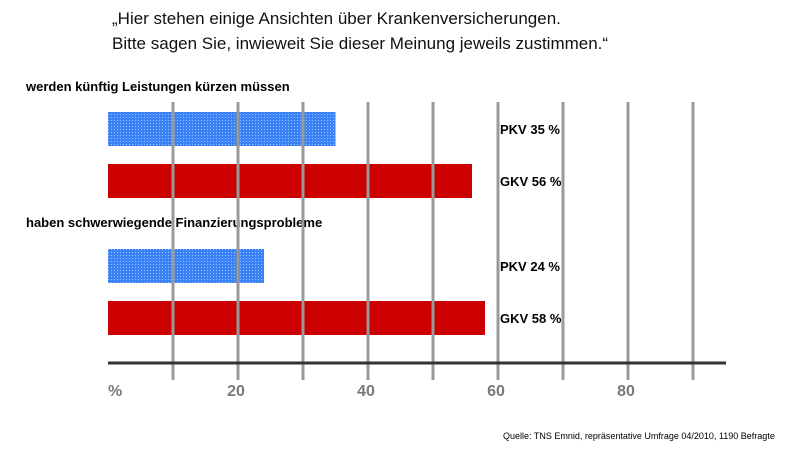  Describe the element at coordinates (158, 86) in the screenshot. I see `group-label-1: werden künftig Leistungen kürzen müssen` at that location.